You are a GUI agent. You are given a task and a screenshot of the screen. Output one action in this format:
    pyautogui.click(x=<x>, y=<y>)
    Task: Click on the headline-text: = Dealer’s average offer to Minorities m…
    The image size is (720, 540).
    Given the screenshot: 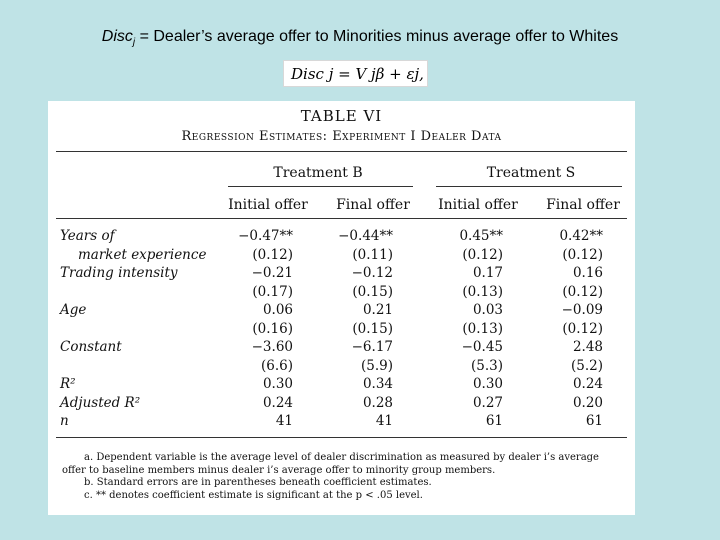 What is the action you would take?
    pyautogui.click(x=377, y=36)
    